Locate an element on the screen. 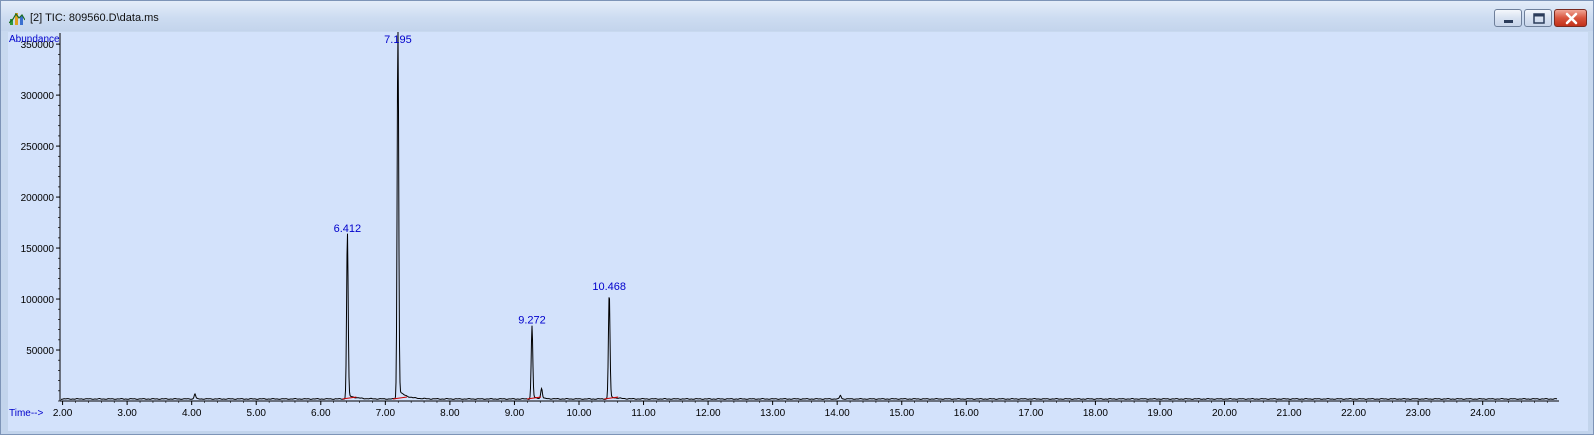 The image size is (1594, 435). chromatogram-app-icon is located at coordinates (17, 18).